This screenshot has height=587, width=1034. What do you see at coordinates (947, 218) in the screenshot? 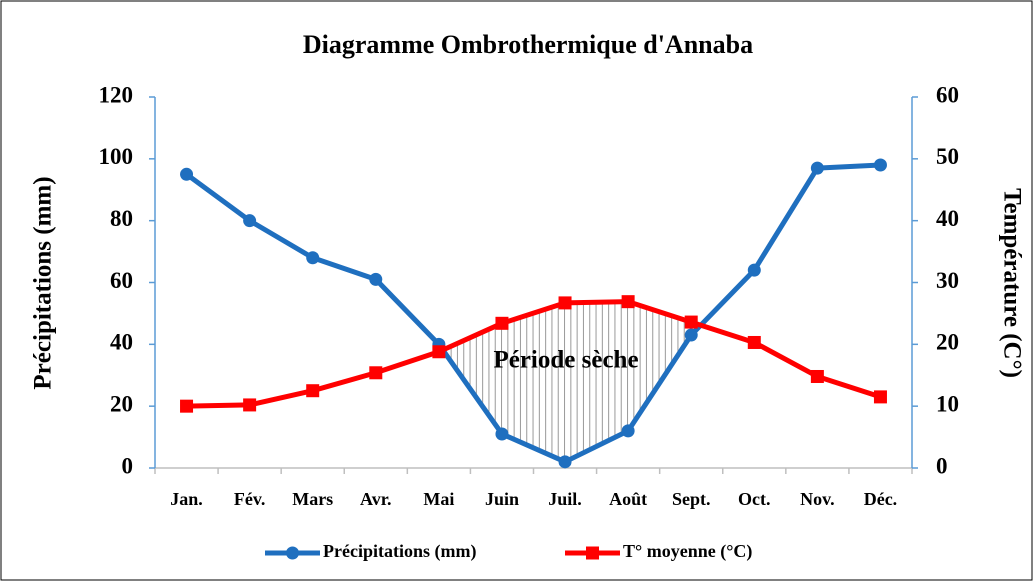
I see `y2-tick-label: 40` at bounding box center [947, 218].